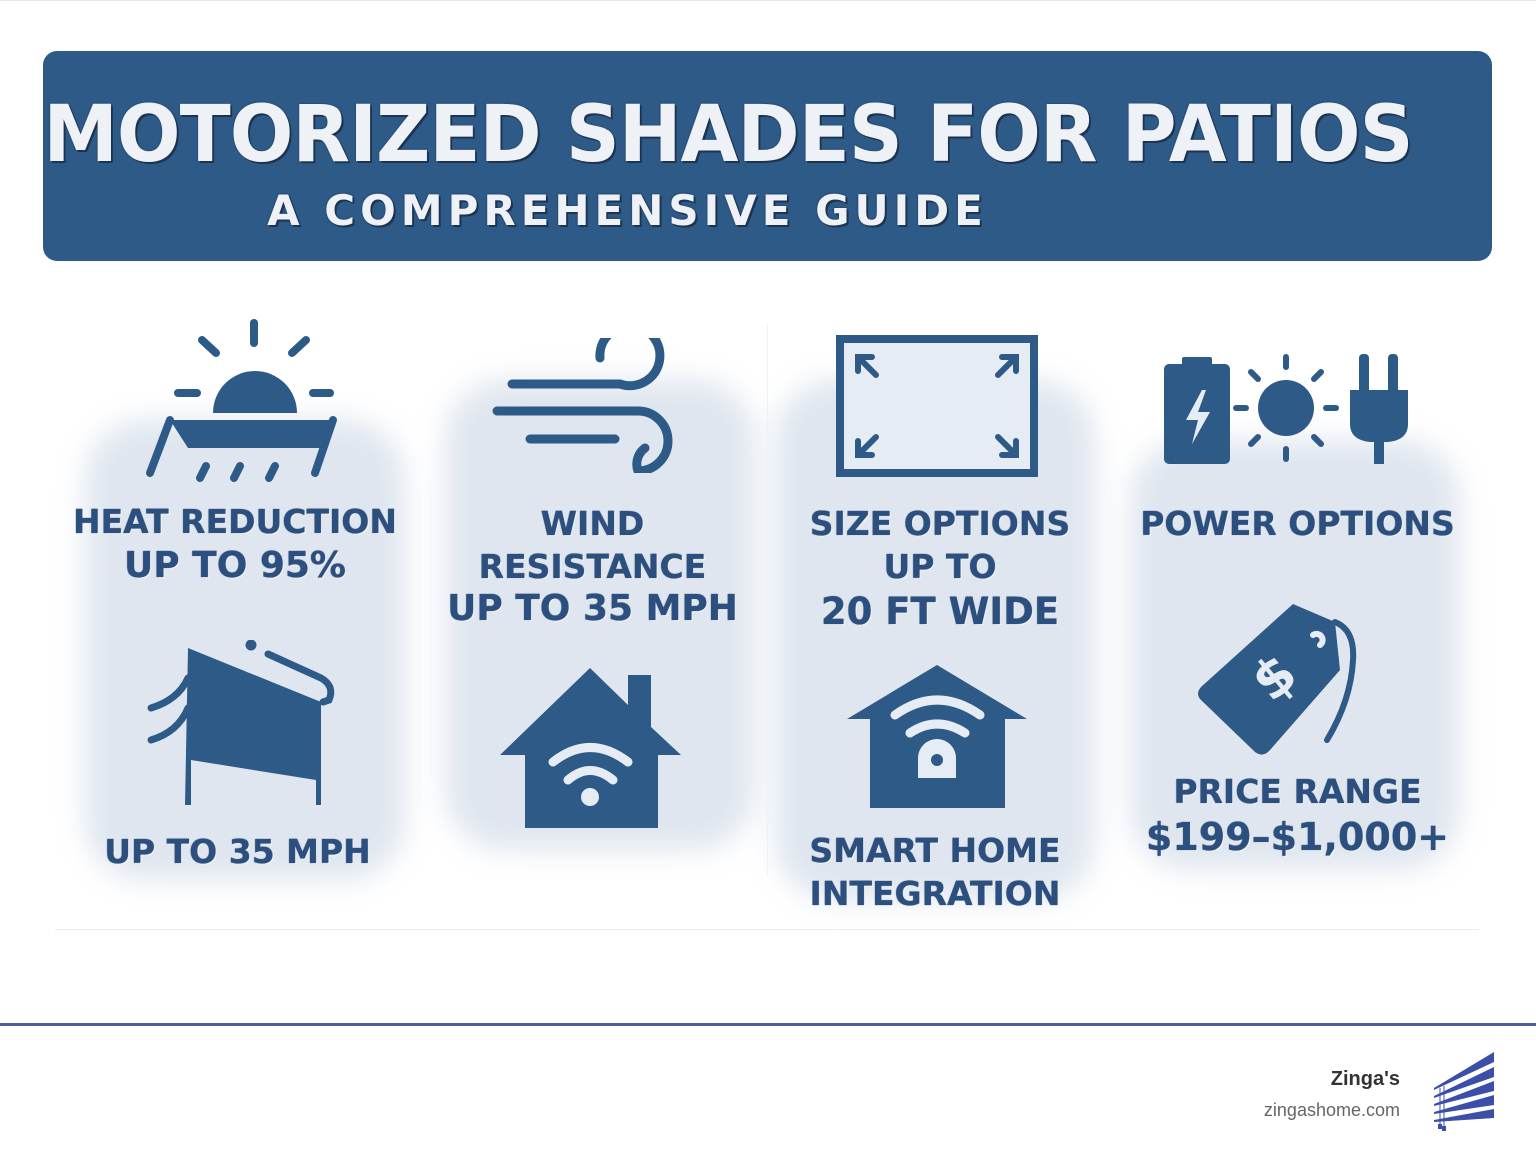 The height and width of the screenshot is (1154, 1536). Describe the element at coordinates (1297, 791) in the screenshot. I see `feature-label: PRICE RANGE` at that location.